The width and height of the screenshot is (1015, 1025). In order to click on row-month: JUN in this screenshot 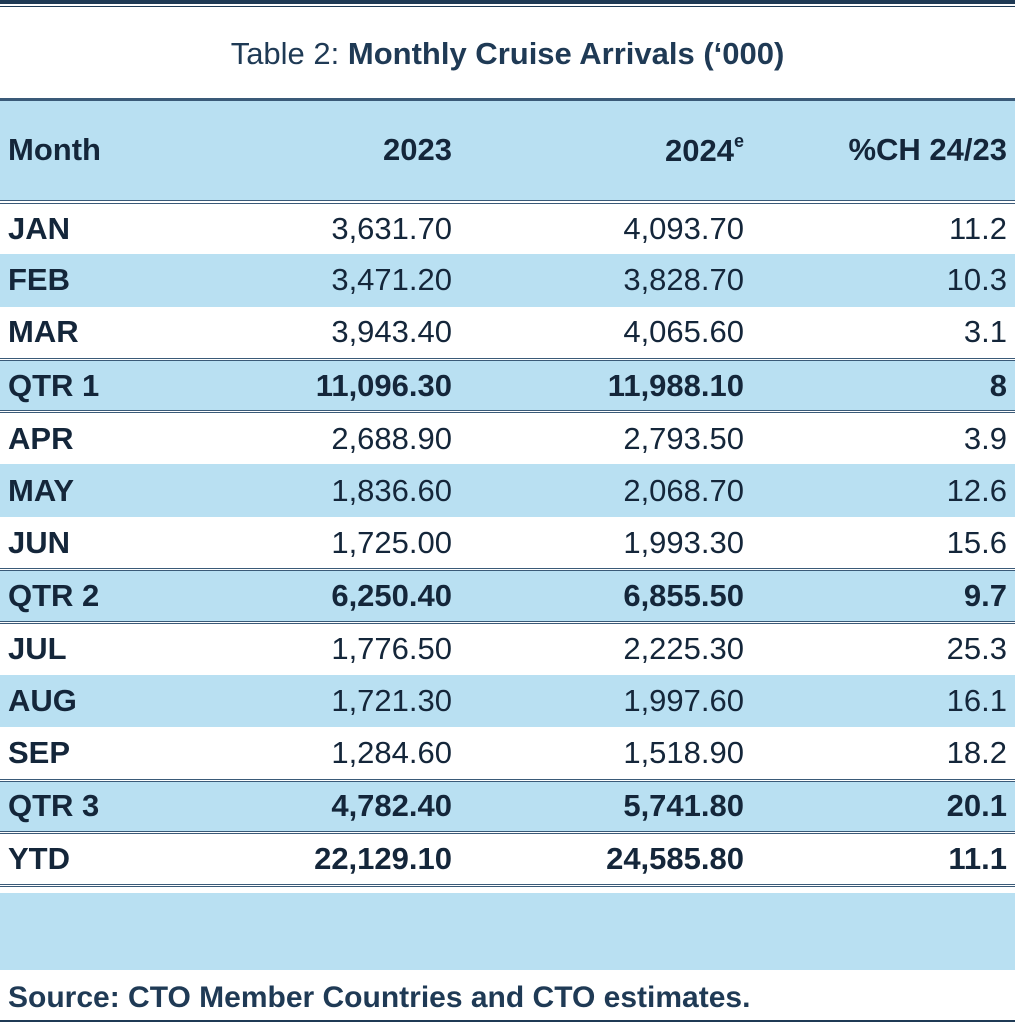, I will do `click(39, 542)`.